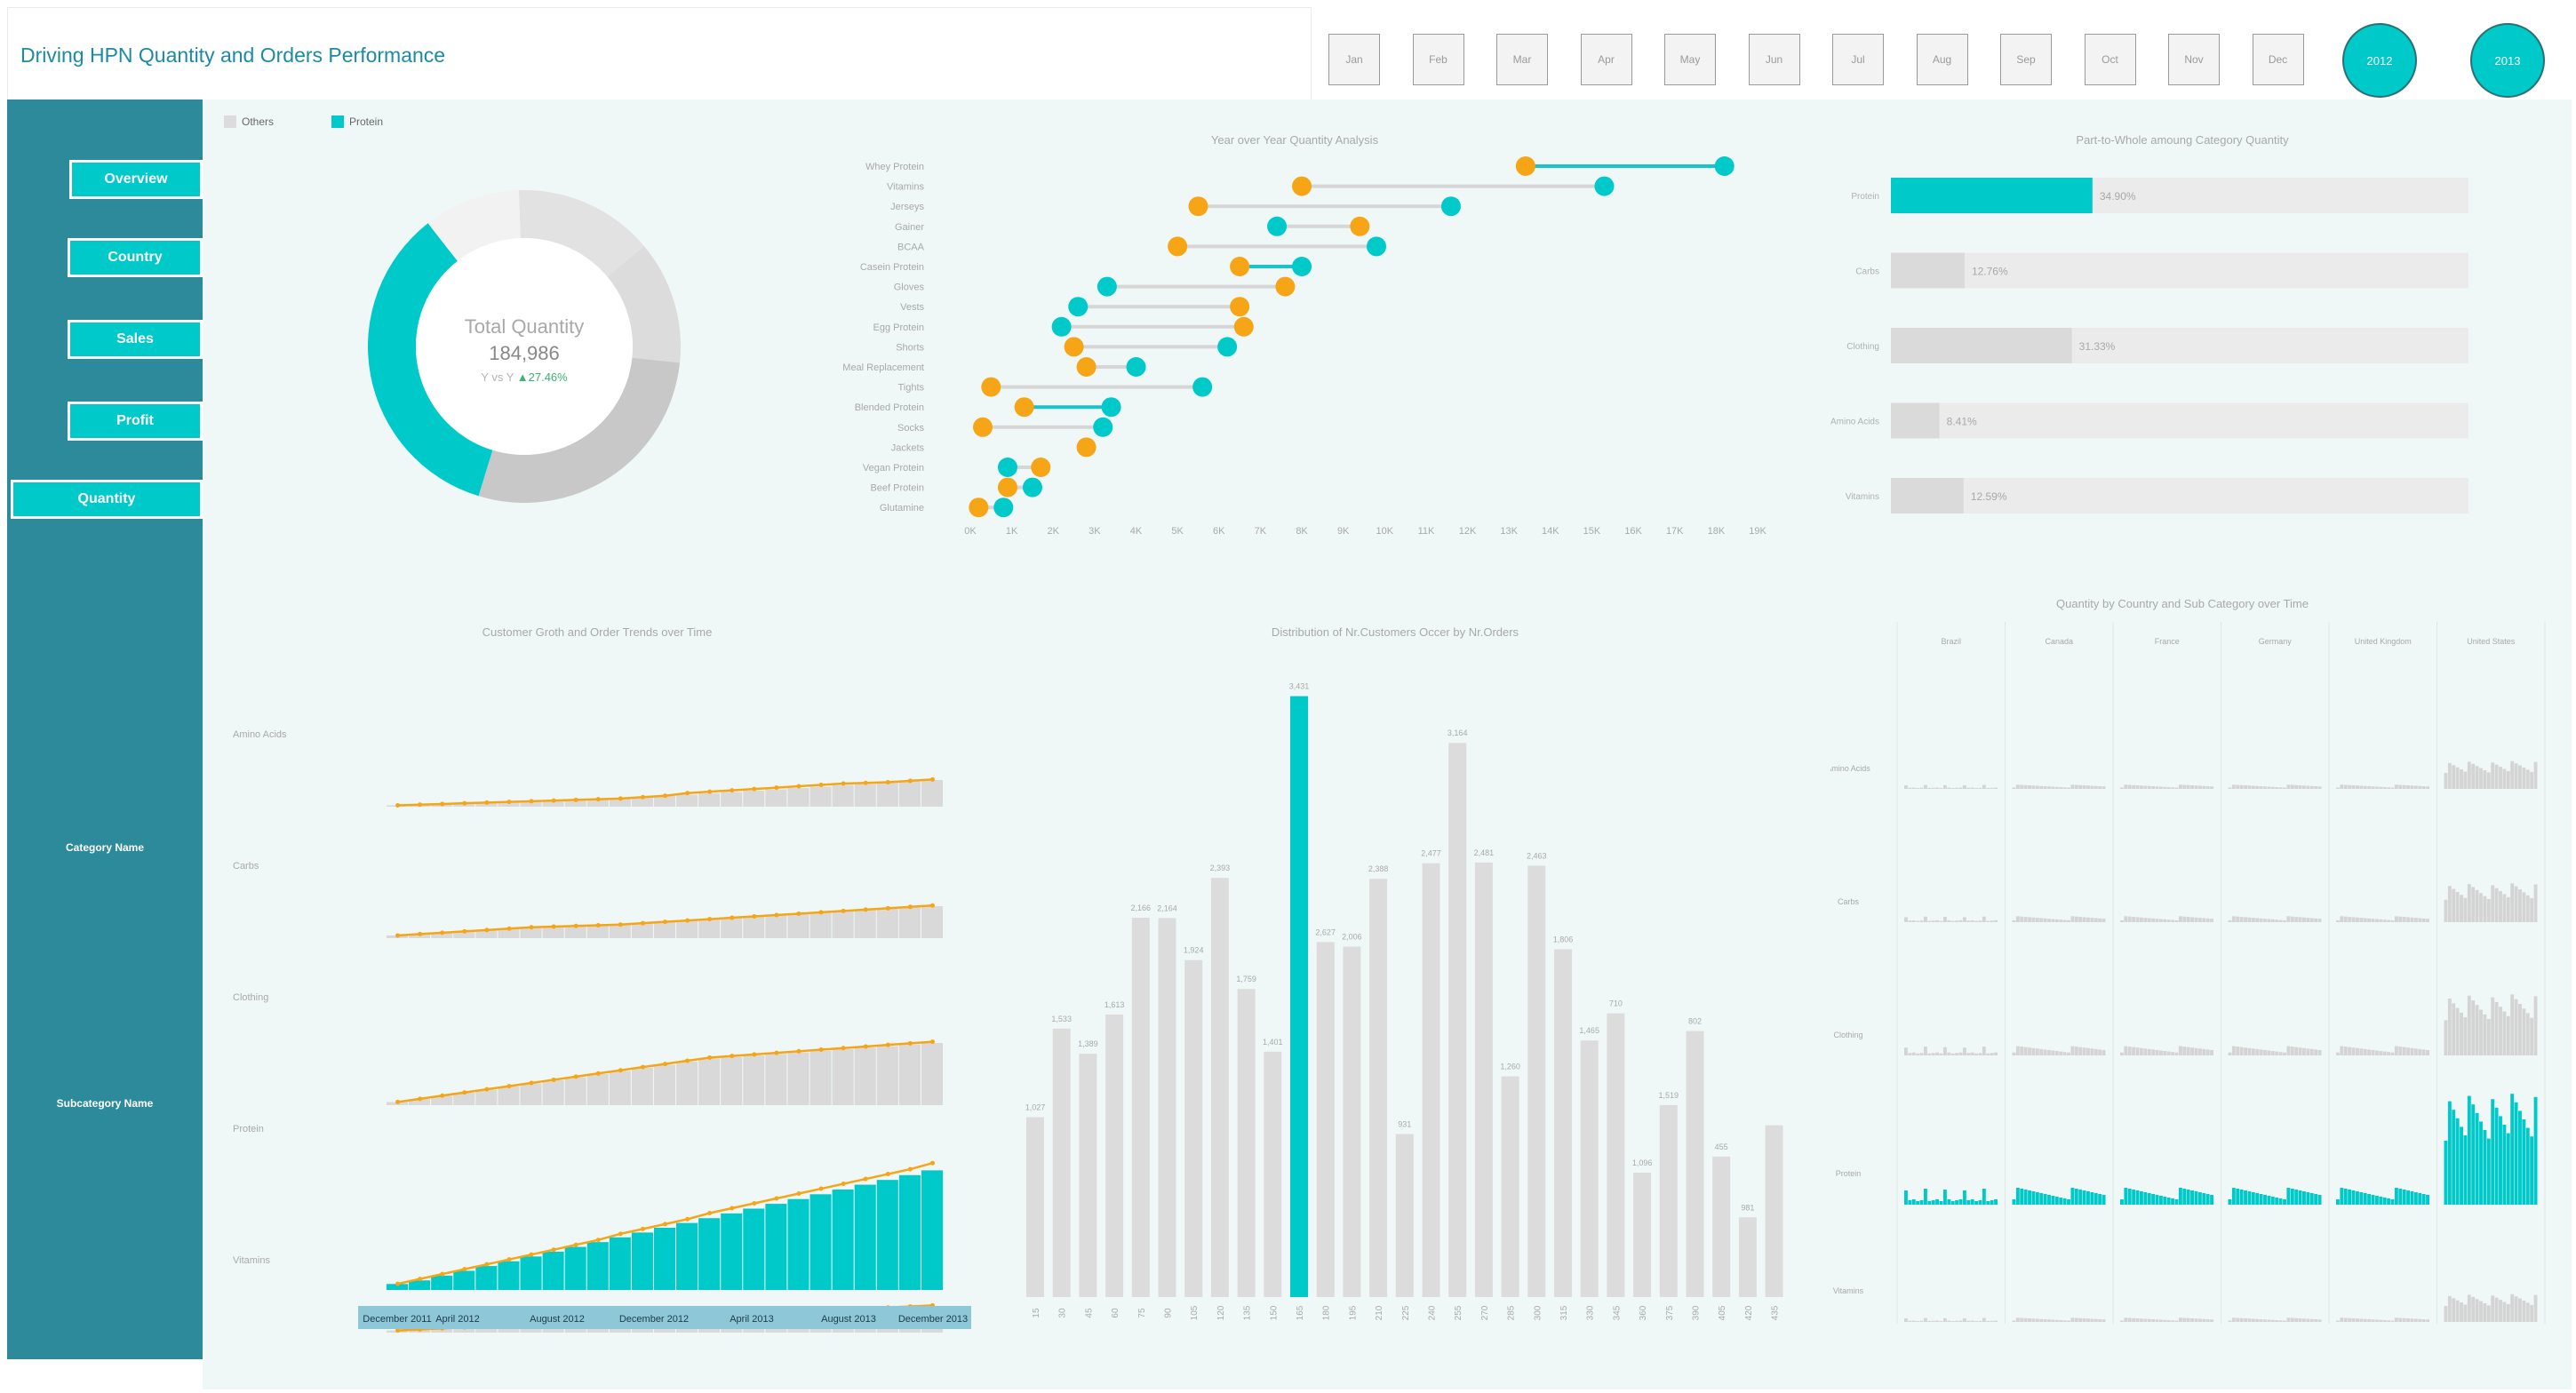  I want to click on part-whole-bar, so click(1992, 195).